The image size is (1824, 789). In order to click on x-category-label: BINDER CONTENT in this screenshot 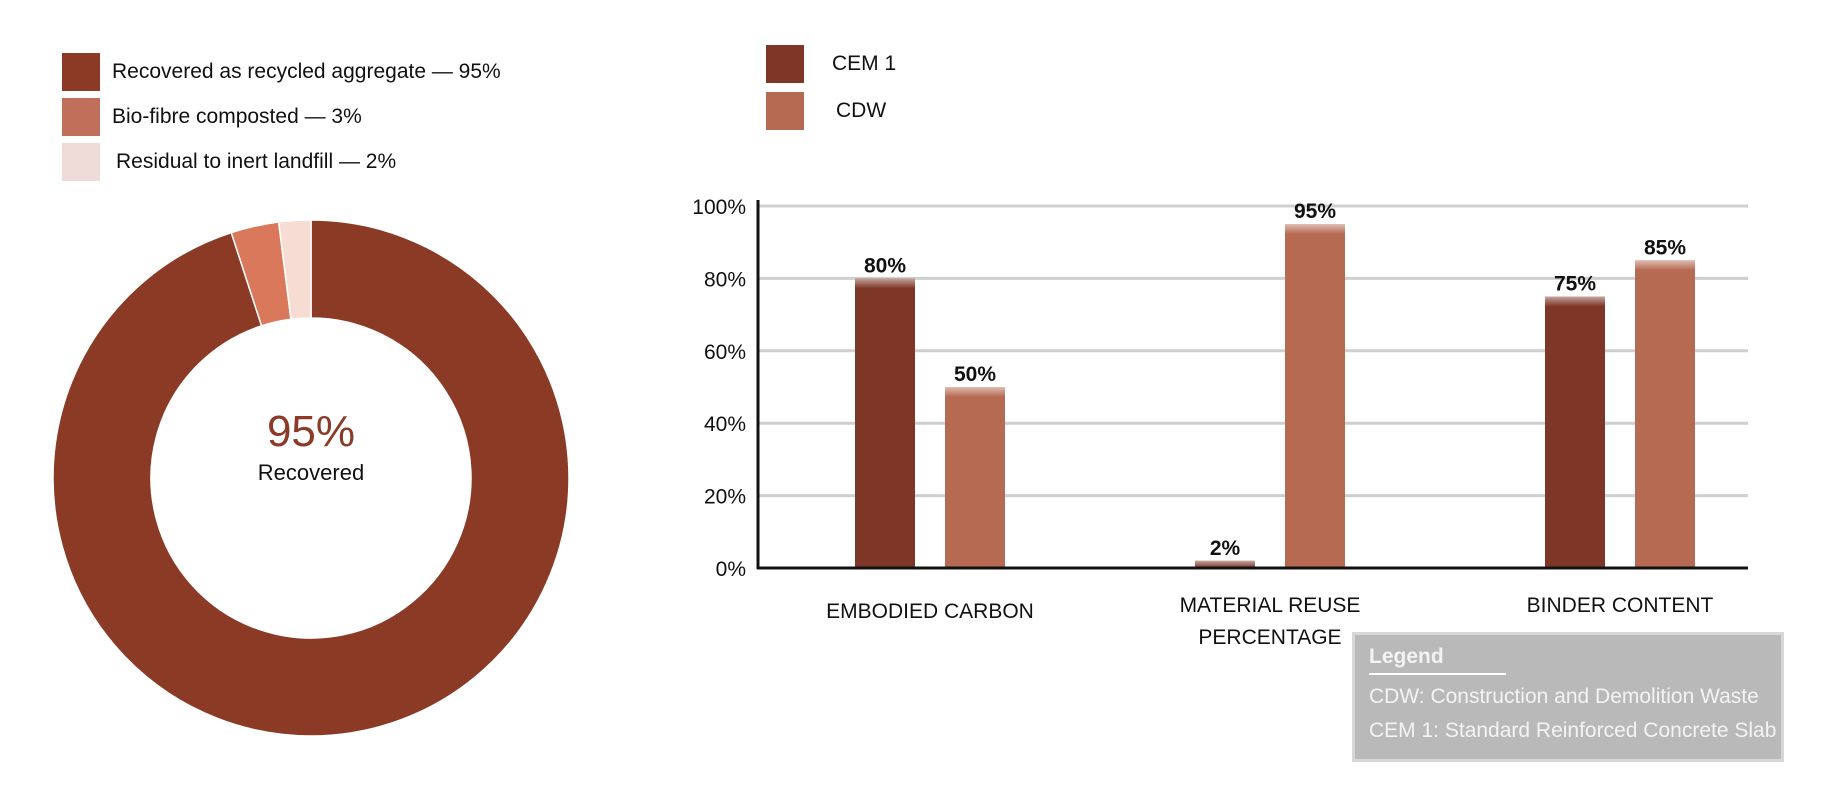, I will do `click(1620, 605)`.